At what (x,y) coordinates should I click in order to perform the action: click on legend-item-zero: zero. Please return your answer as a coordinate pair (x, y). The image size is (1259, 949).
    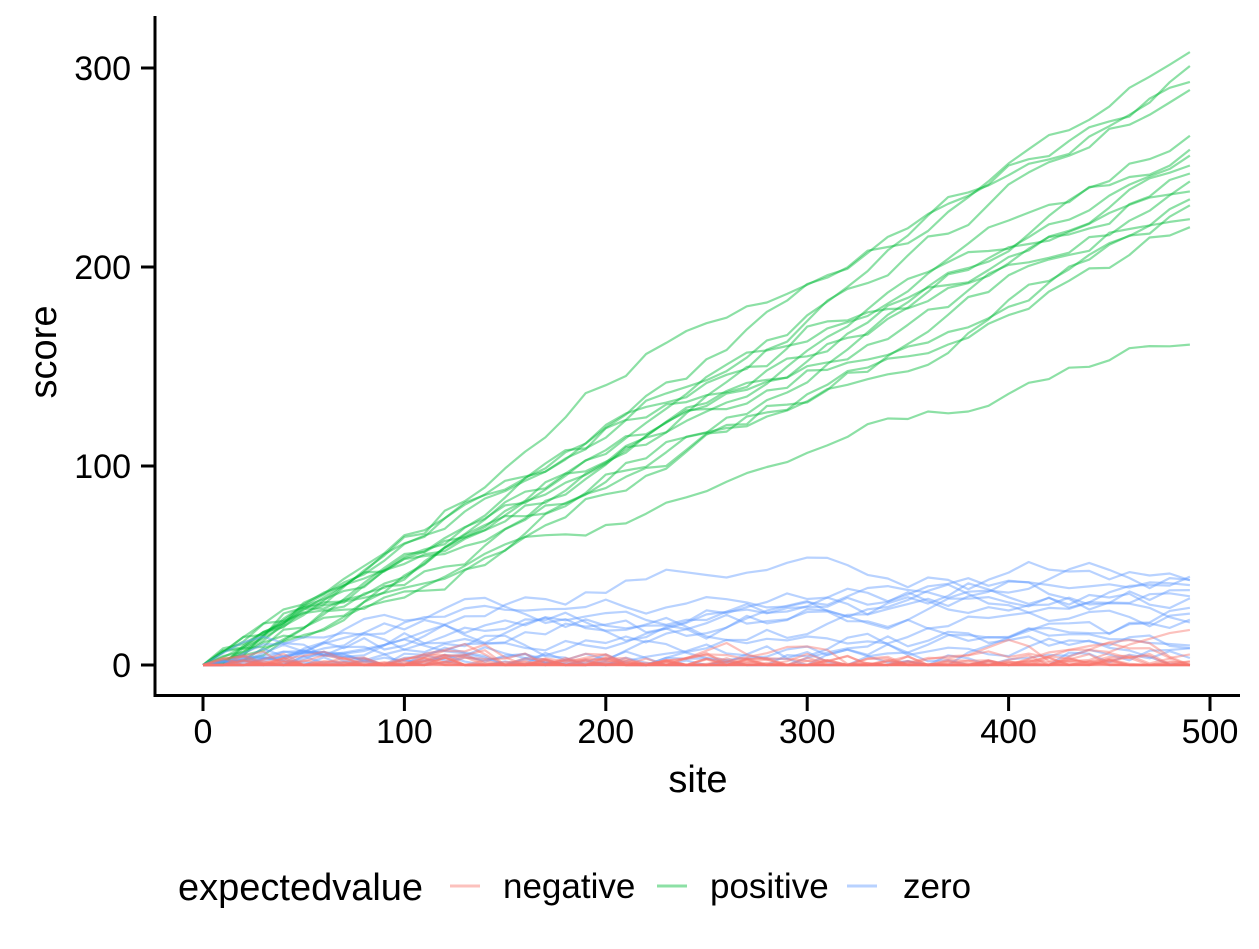
    Looking at the image, I should click on (909, 886).